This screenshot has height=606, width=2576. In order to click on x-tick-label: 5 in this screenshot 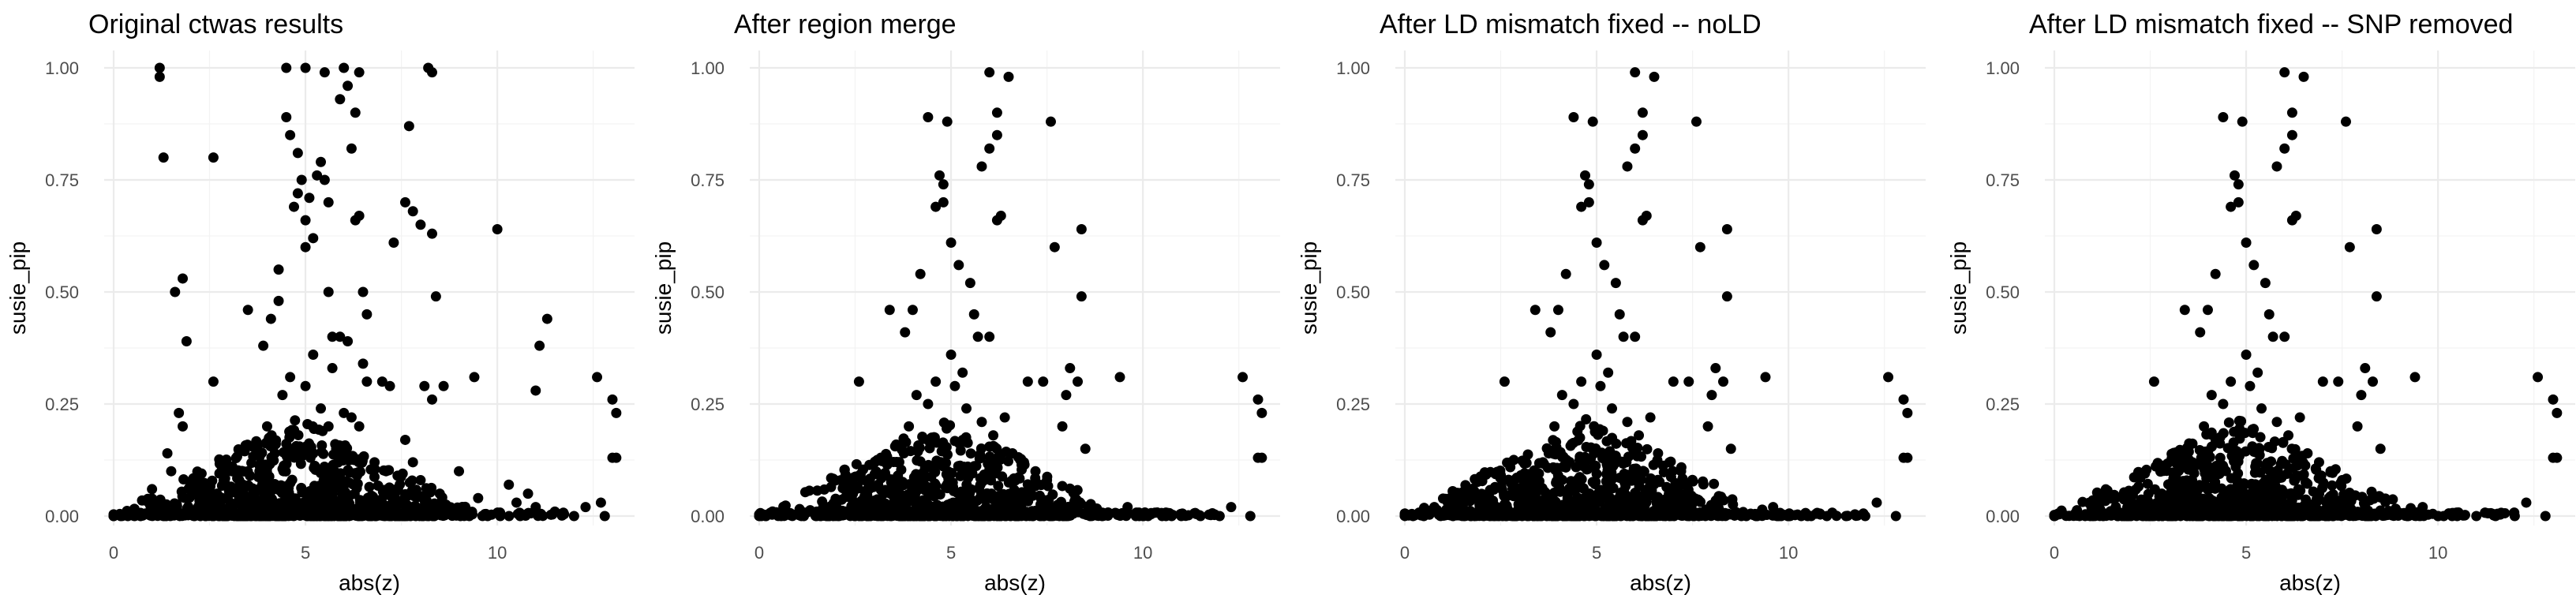, I will do `click(2246, 553)`.